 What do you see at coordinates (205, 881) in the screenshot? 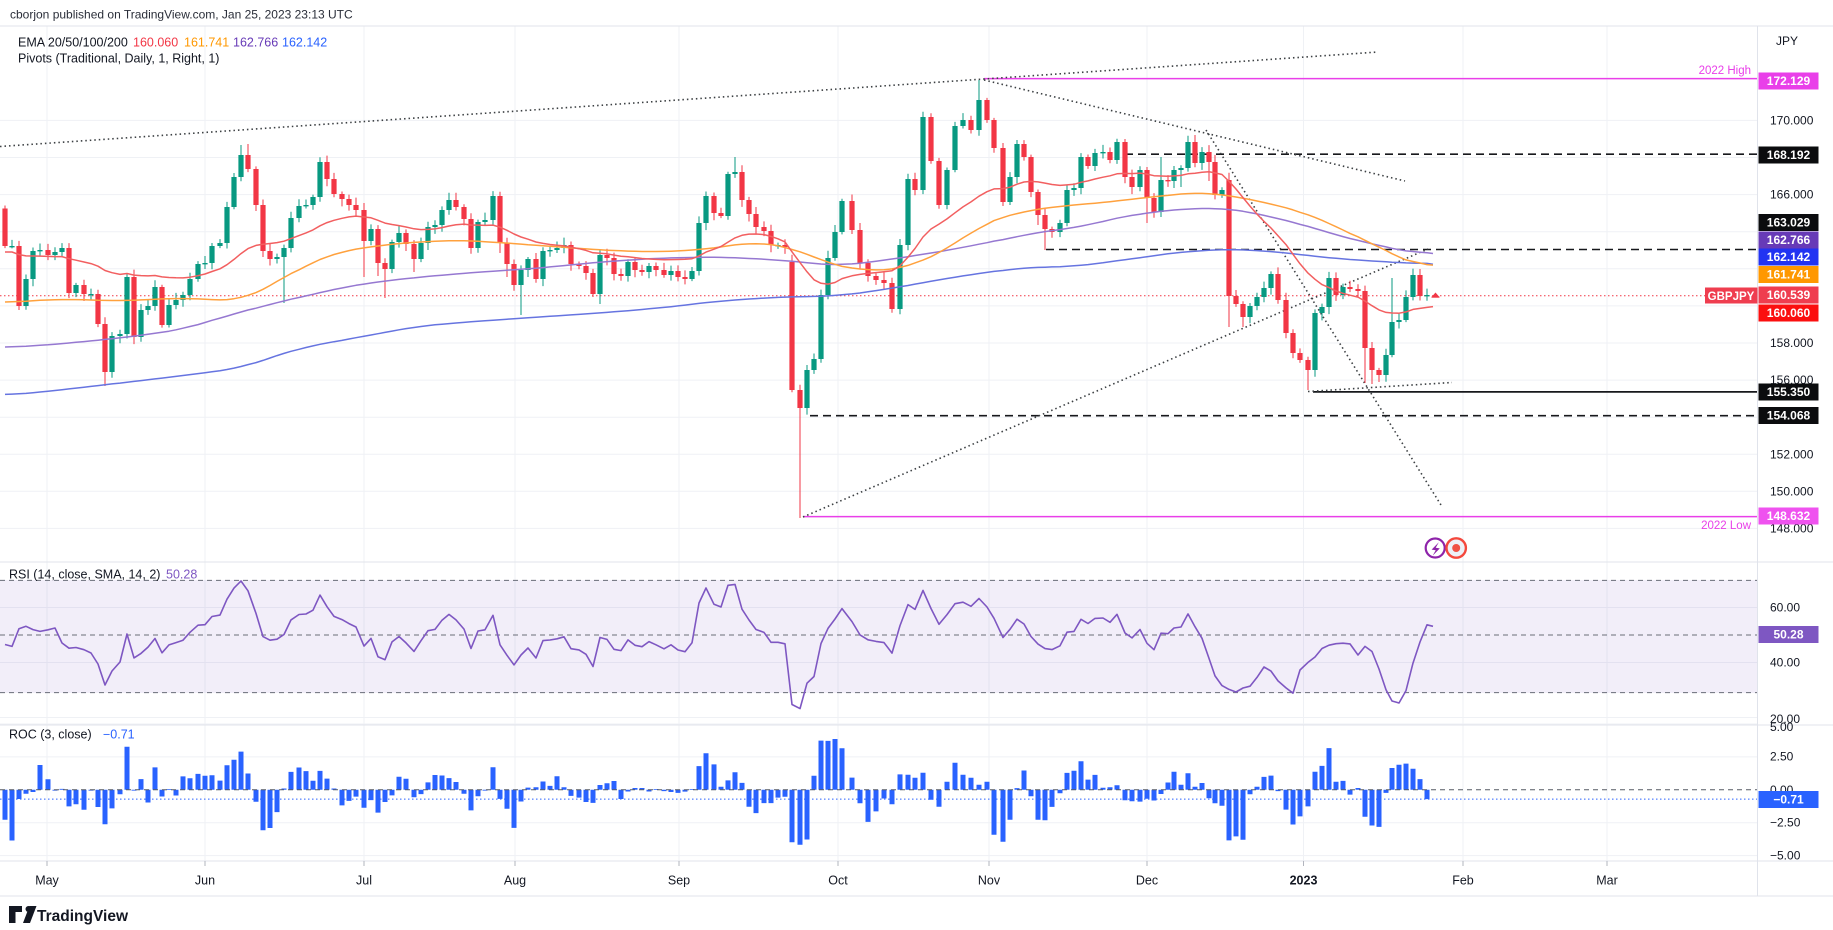
I see `svg-text: Jun` at bounding box center [205, 881].